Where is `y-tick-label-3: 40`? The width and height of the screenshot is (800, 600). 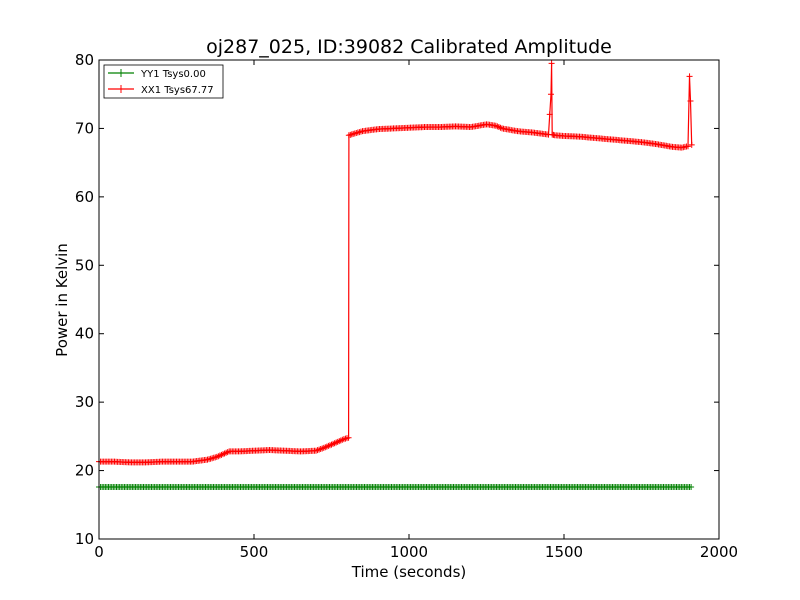 y-tick-label-3: 40 is located at coordinates (84, 334).